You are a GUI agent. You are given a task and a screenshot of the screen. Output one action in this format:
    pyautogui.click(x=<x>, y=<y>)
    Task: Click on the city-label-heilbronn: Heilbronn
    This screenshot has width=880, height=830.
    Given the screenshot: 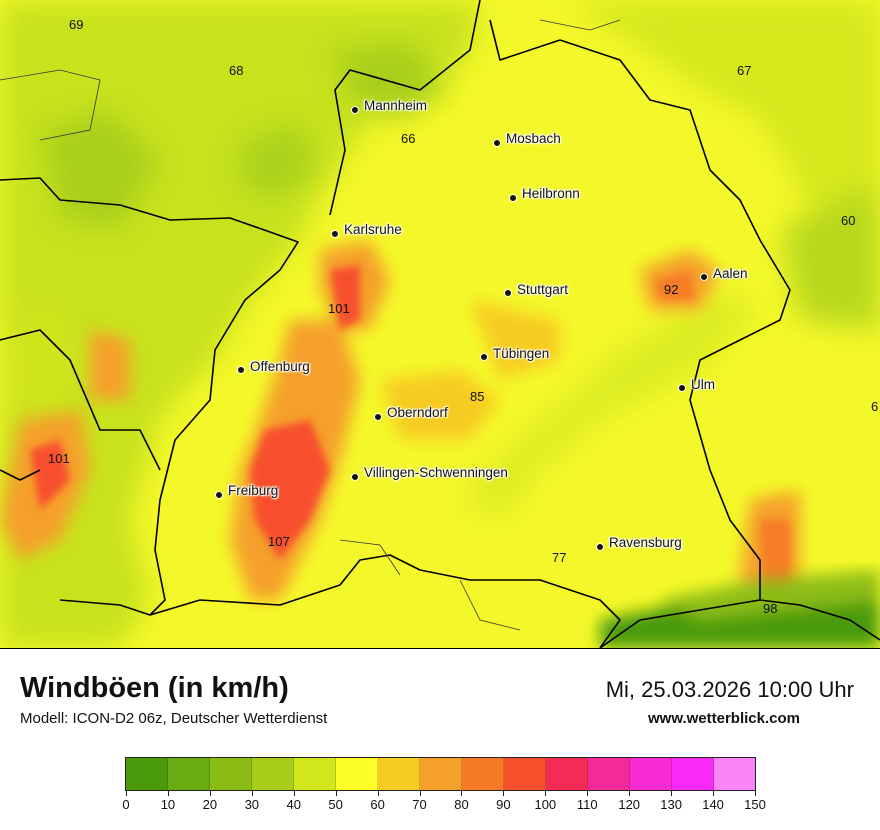 What is the action you would take?
    pyautogui.click(x=551, y=193)
    